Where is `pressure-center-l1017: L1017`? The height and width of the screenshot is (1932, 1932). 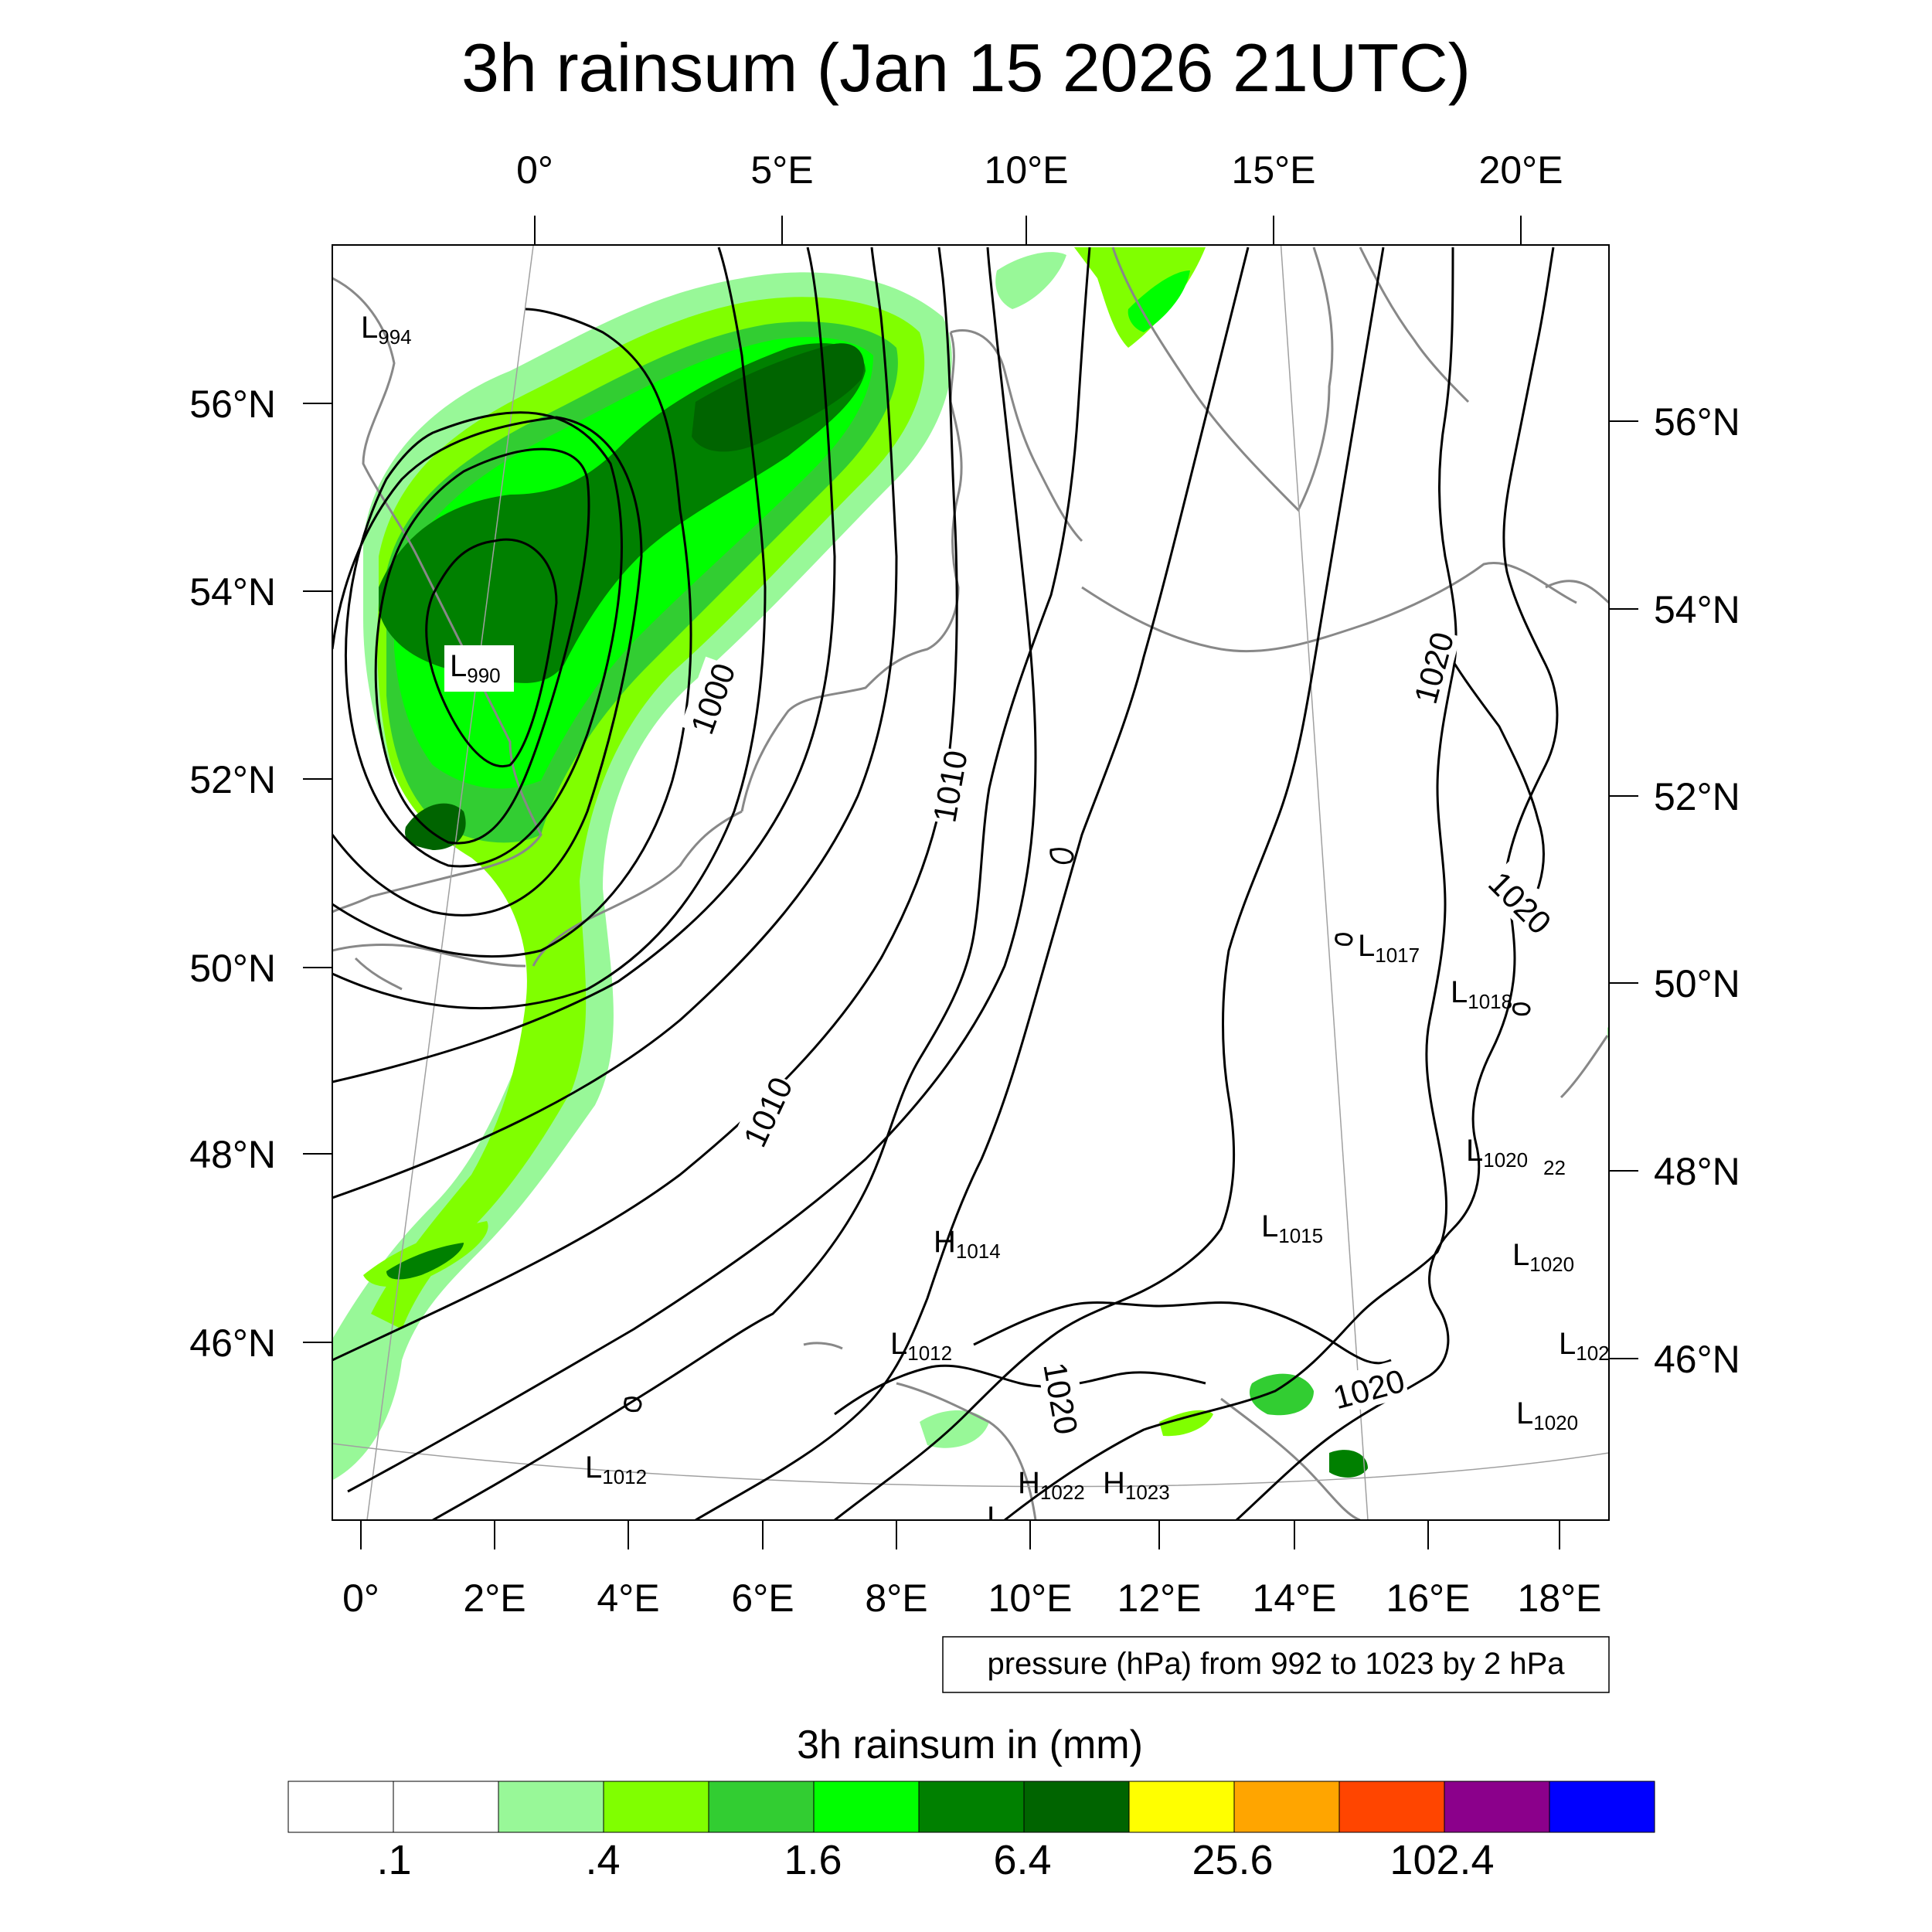
pressure-center-l1017: L1017 is located at coordinates (1389, 948).